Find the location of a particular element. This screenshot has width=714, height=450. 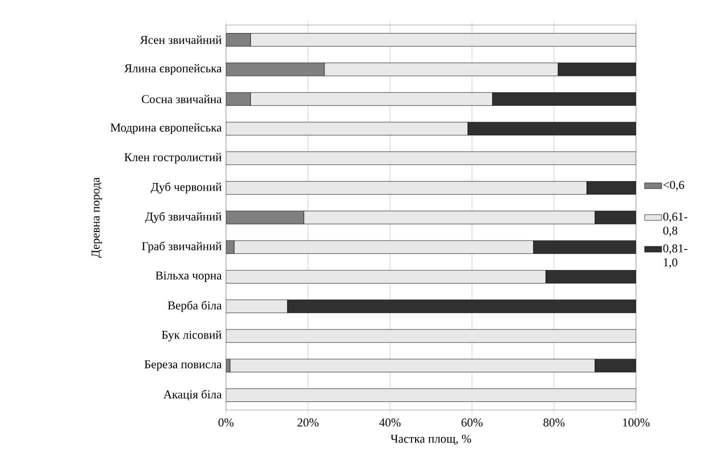

y-tick-label: Модрина європейська is located at coordinates (166, 128).